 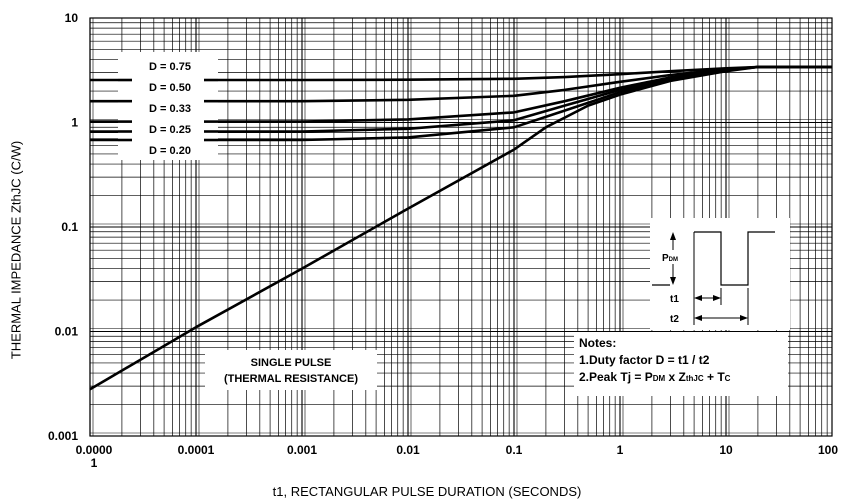 I want to click on single-pulse-line2: (THERMAL RESISTANCE), so click(x=291, y=379).